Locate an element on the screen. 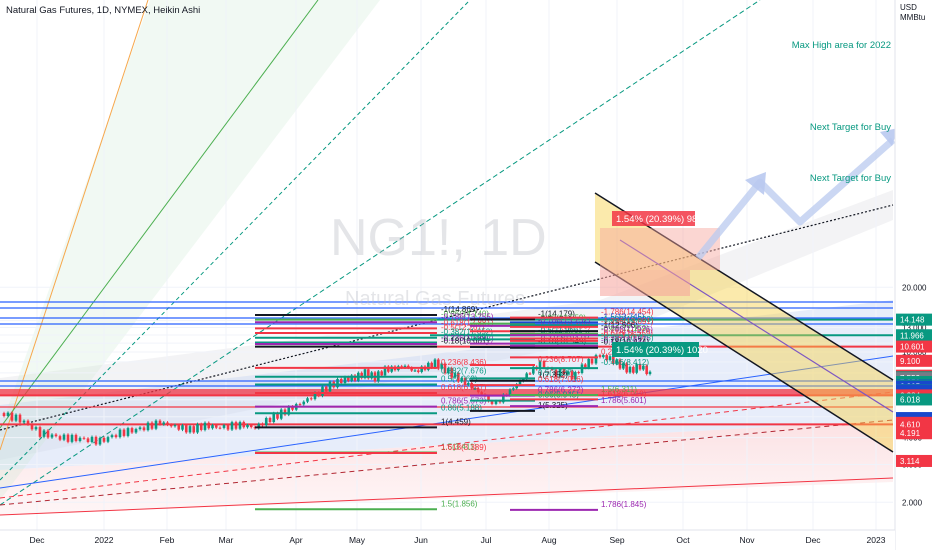  fib-level-label: 0.382(7.676) is located at coordinates (464, 371).